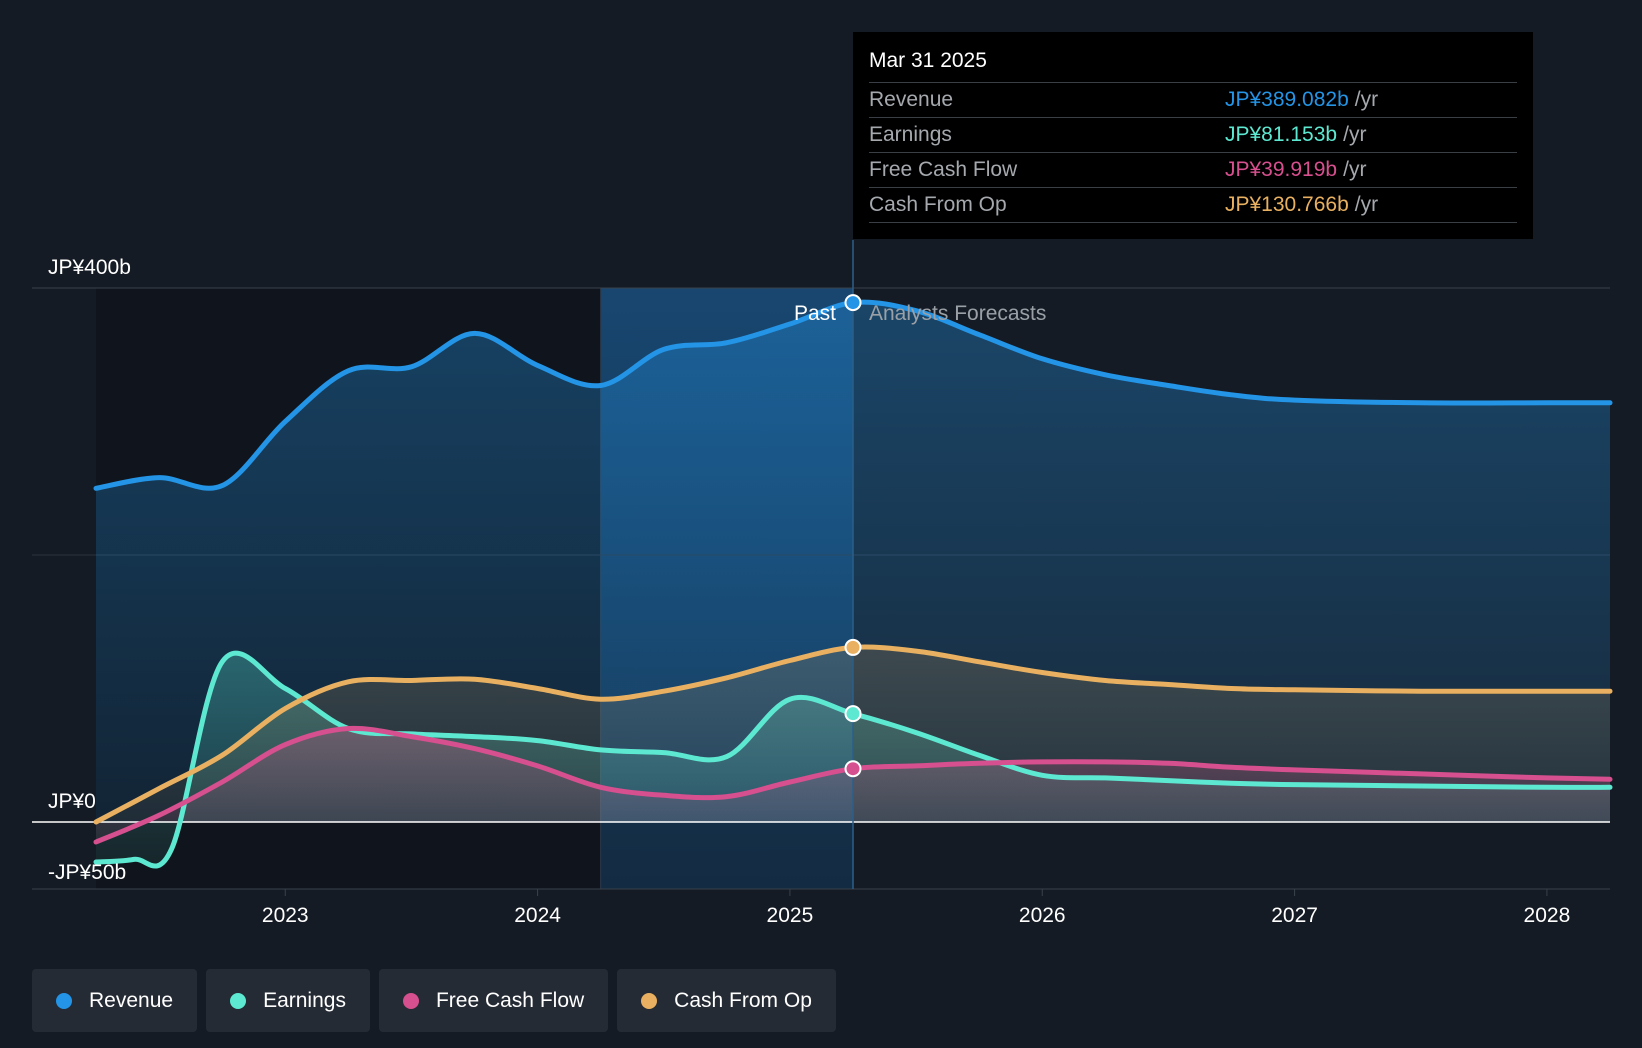 Image resolution: width=1642 pixels, height=1048 pixels. I want to click on free-cash-flow-marker, so click(853, 769).